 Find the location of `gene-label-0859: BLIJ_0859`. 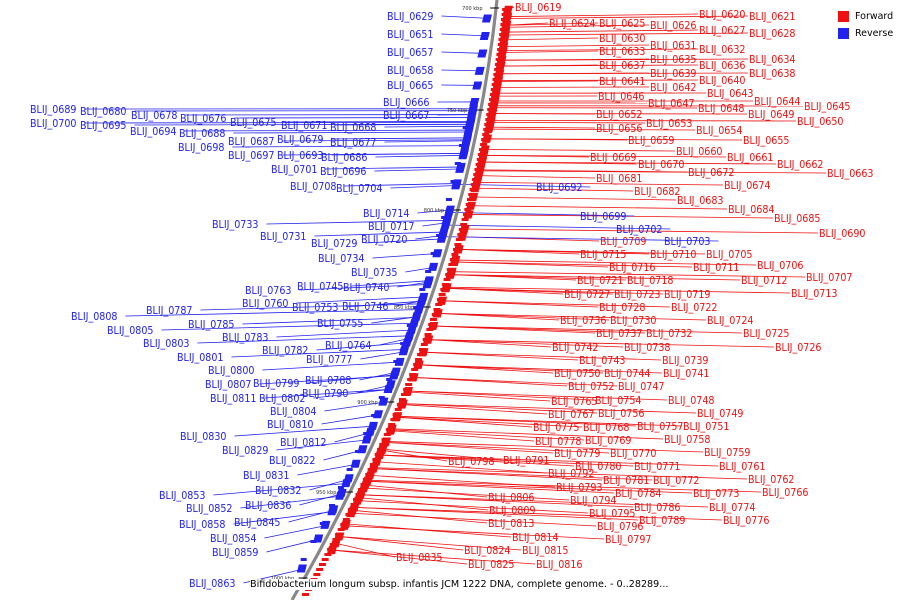

gene-label-0859: BLIJ_0859 is located at coordinates (235, 553).